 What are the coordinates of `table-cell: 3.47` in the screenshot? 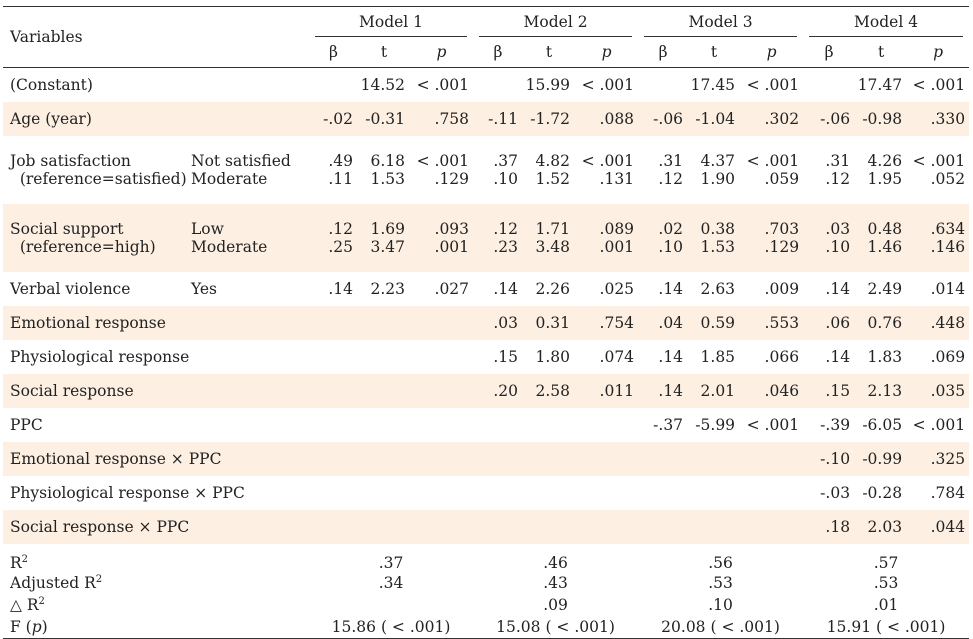 It's located at (384, 255).